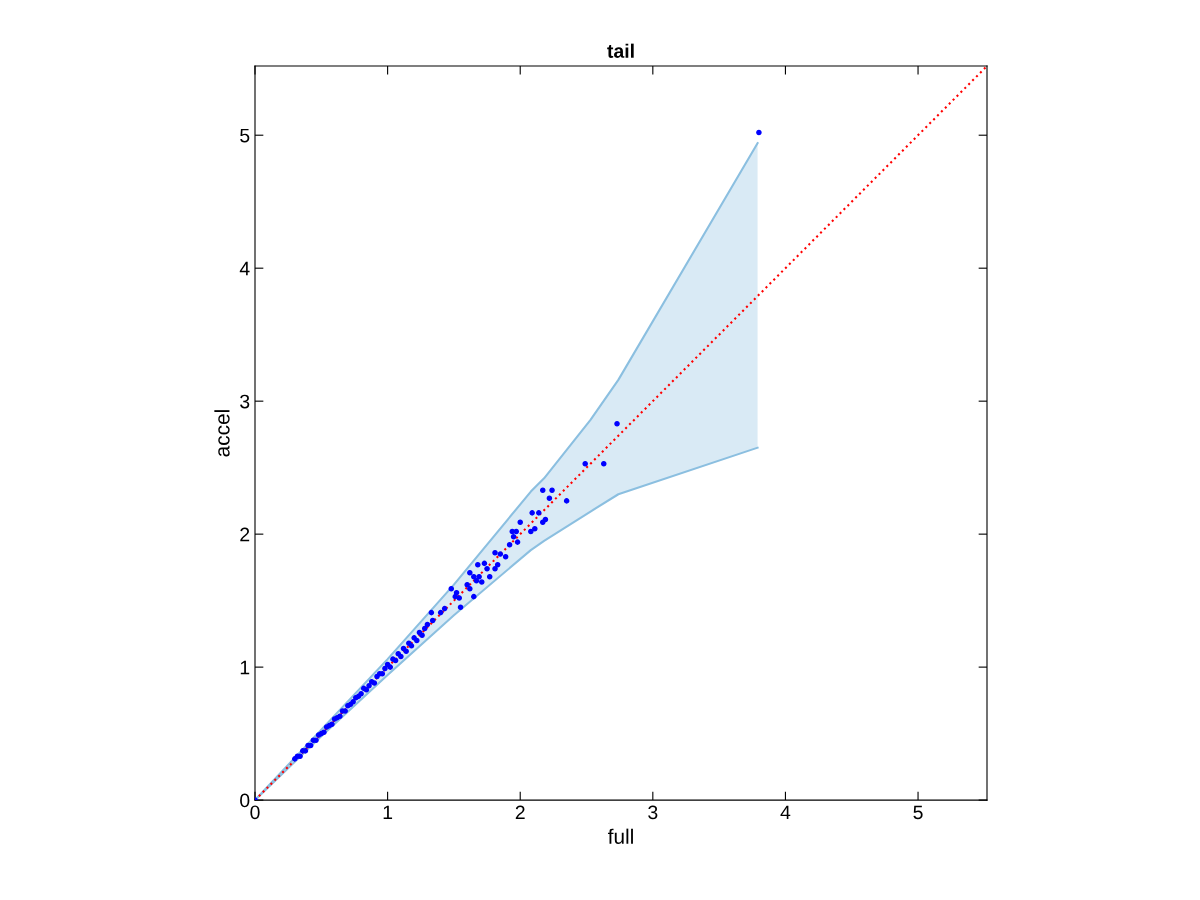 The height and width of the screenshot is (900, 1200). I want to click on x-tick-label: 0, so click(255, 812).